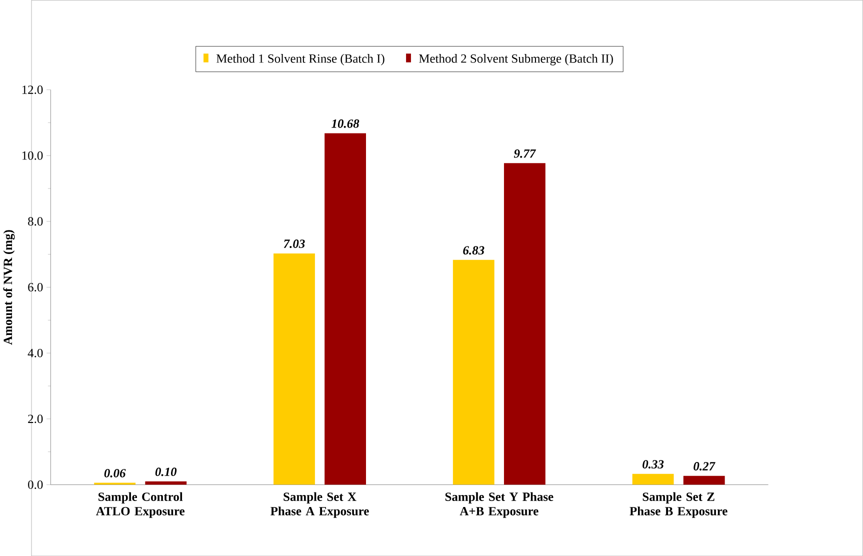 The image size is (863, 556). What do you see at coordinates (35, 419) in the screenshot?
I see `y-tick-label: 2.0` at bounding box center [35, 419].